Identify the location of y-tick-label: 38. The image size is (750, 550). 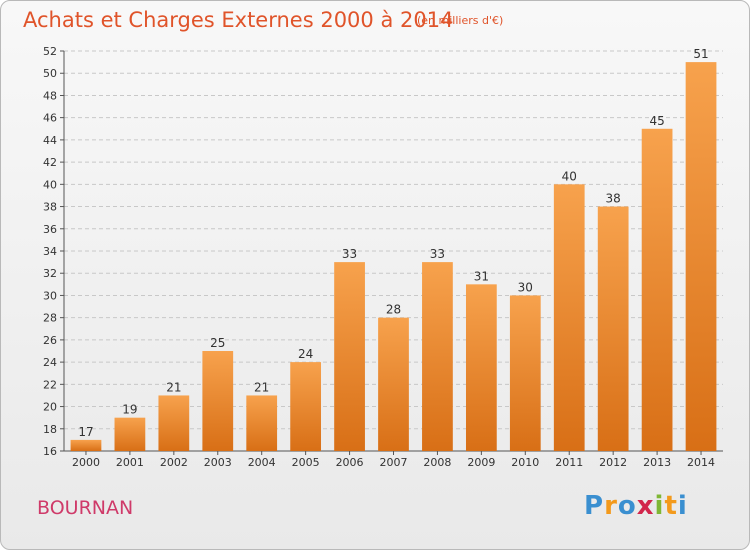
(50, 207).